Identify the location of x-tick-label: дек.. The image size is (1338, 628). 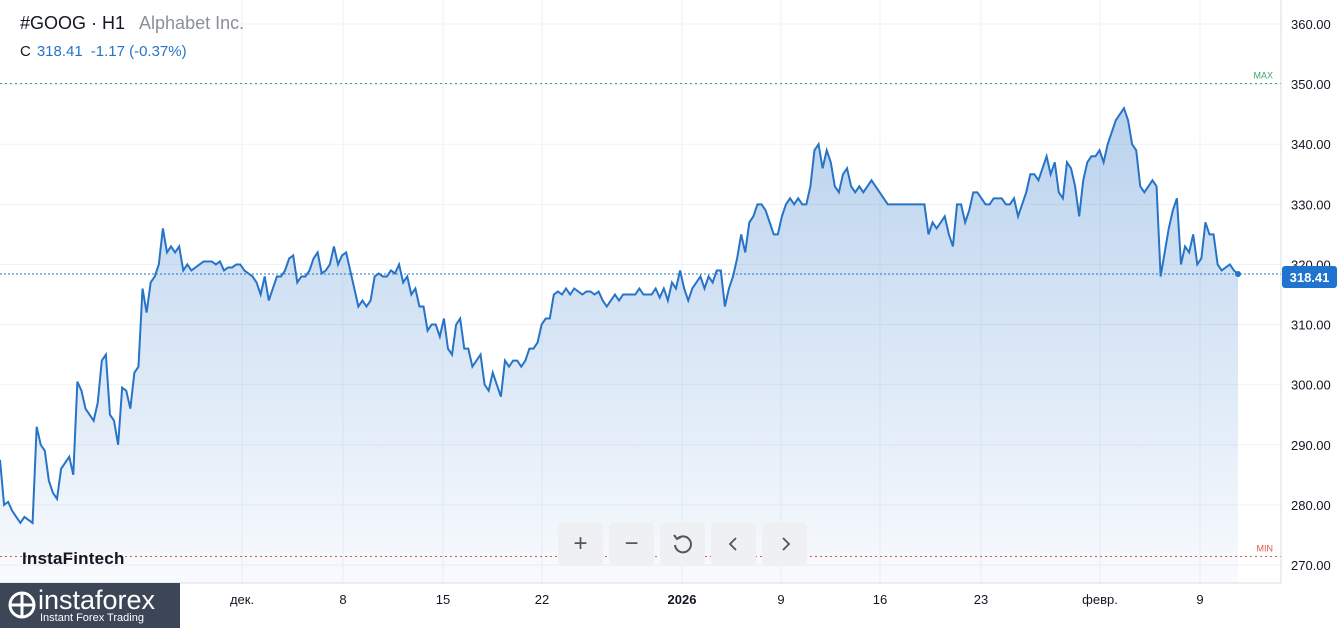
(242, 599).